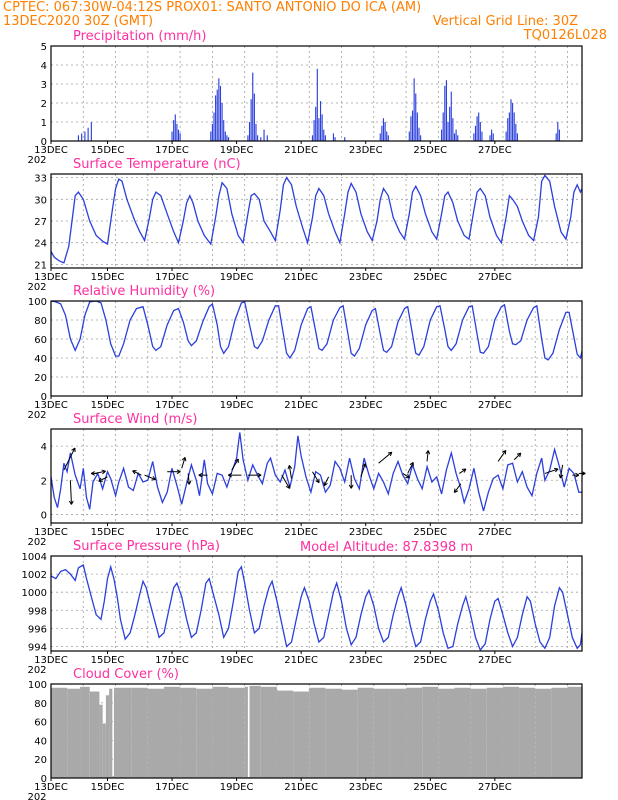 The height and width of the screenshot is (800, 618). I want to click on panel-5-x-tick-label: 19DEC, so click(237, 660).